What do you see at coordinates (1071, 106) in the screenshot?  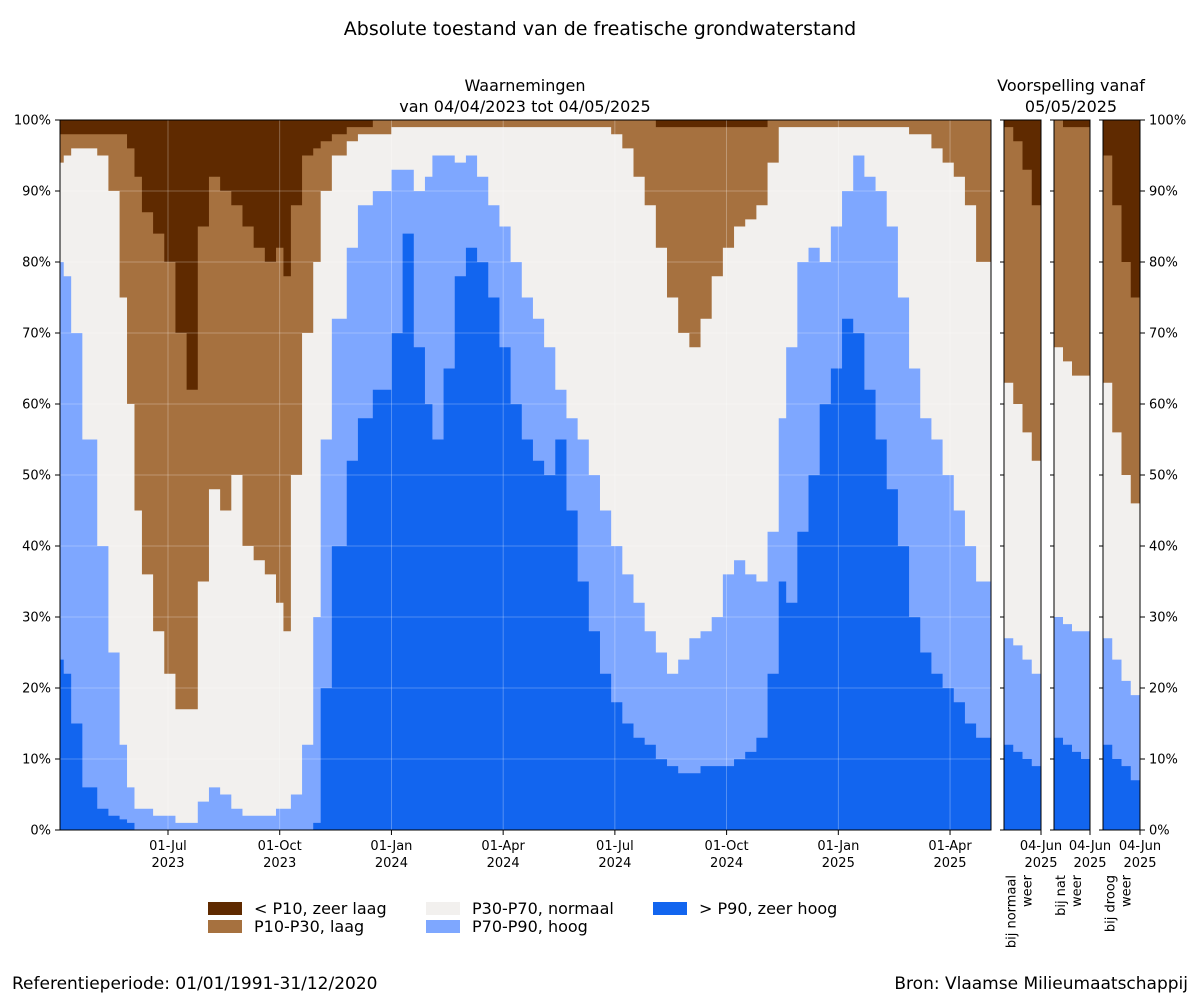 I see `forecast-subtitle: 05/05/2025` at bounding box center [1071, 106].